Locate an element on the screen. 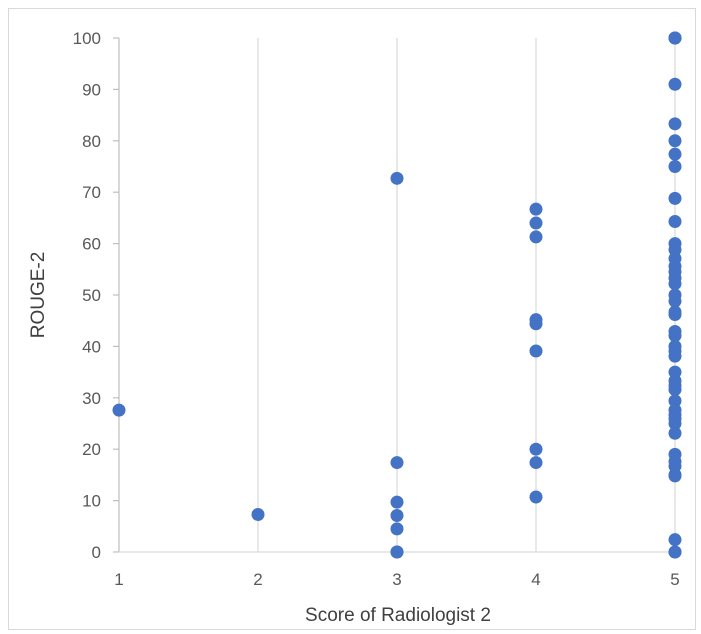  y-axis-title: ROUGE-2 is located at coordinates (38, 295).